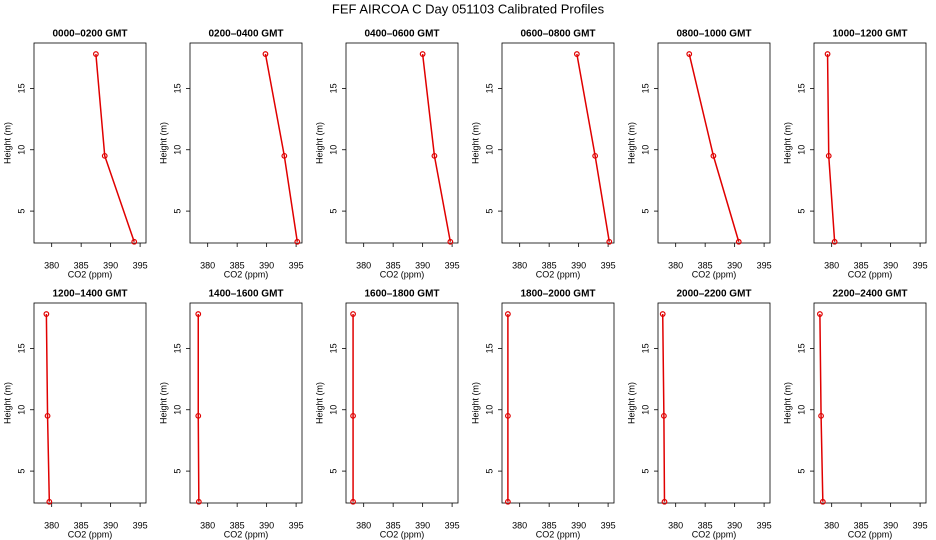  Describe the element at coordinates (245, 34) in the screenshot. I see `panel-title: 0200–0400 GMT` at that location.